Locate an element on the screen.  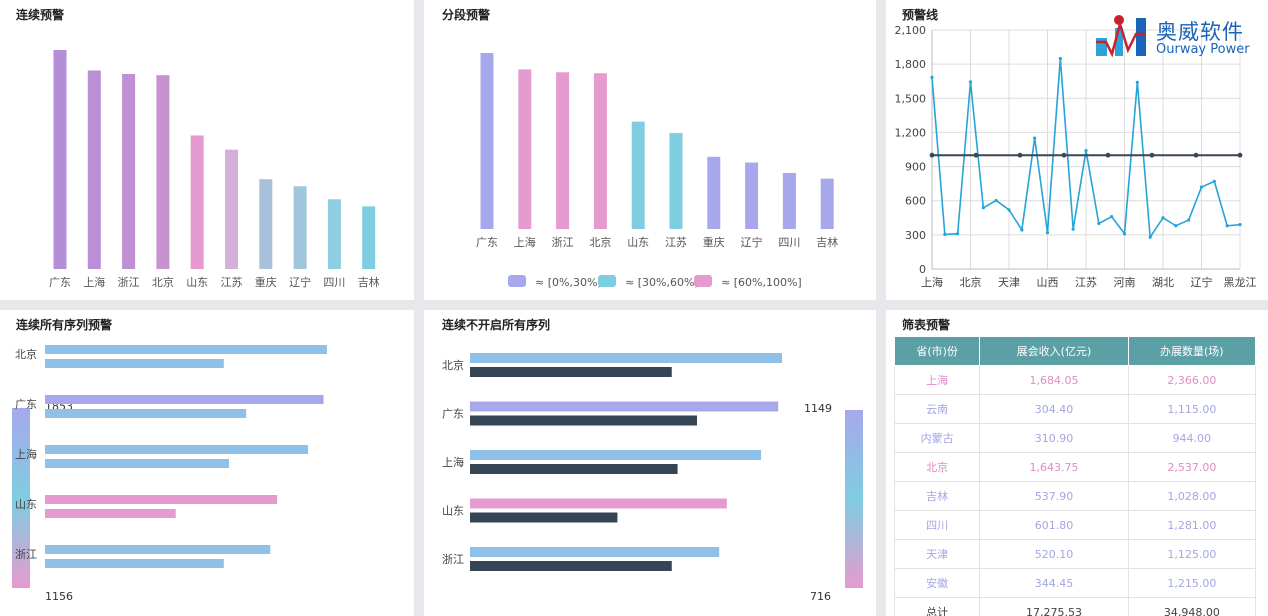
column-header-province: 省(市)份 is located at coordinates (937, 351).